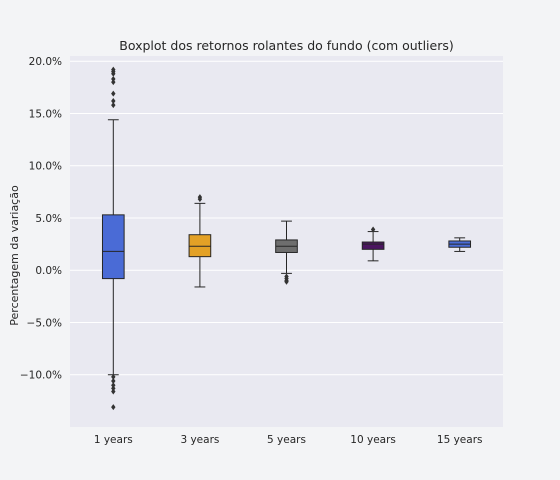 This screenshot has height=480, width=560. Describe the element at coordinates (373, 440) in the screenshot. I see `x-tick-label: 10 years` at that location.